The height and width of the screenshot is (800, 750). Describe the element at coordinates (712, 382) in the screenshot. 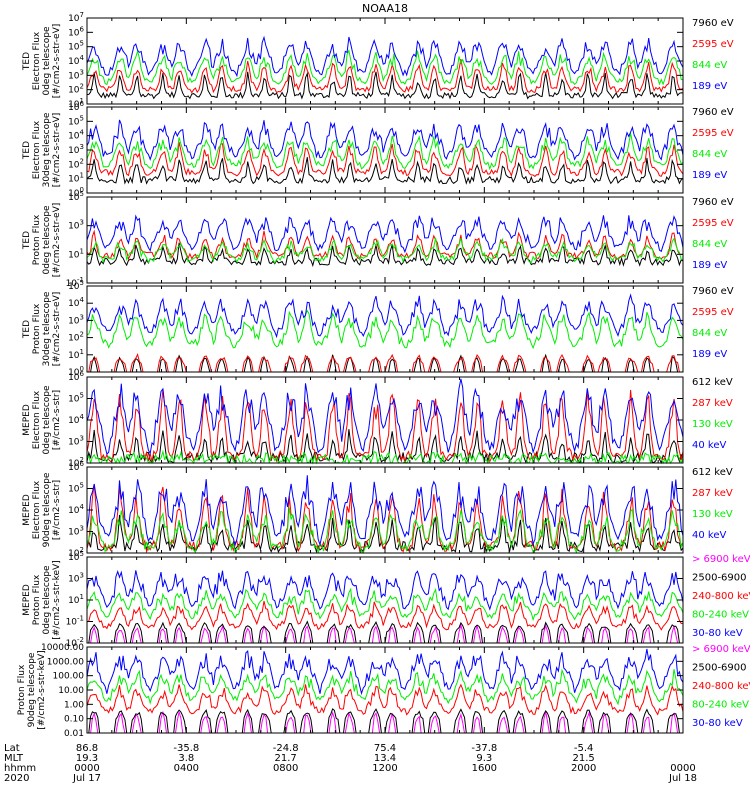

I see `legend-5-1: 612 keV` at that location.